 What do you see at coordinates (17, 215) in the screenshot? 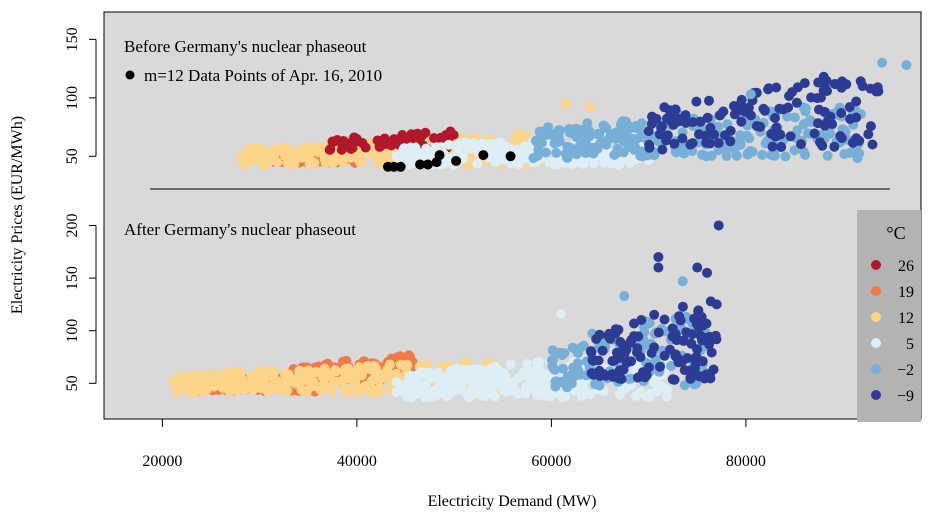
I see `y-axis-label: Electricity Prices (EUR/MWh)` at bounding box center [17, 215].